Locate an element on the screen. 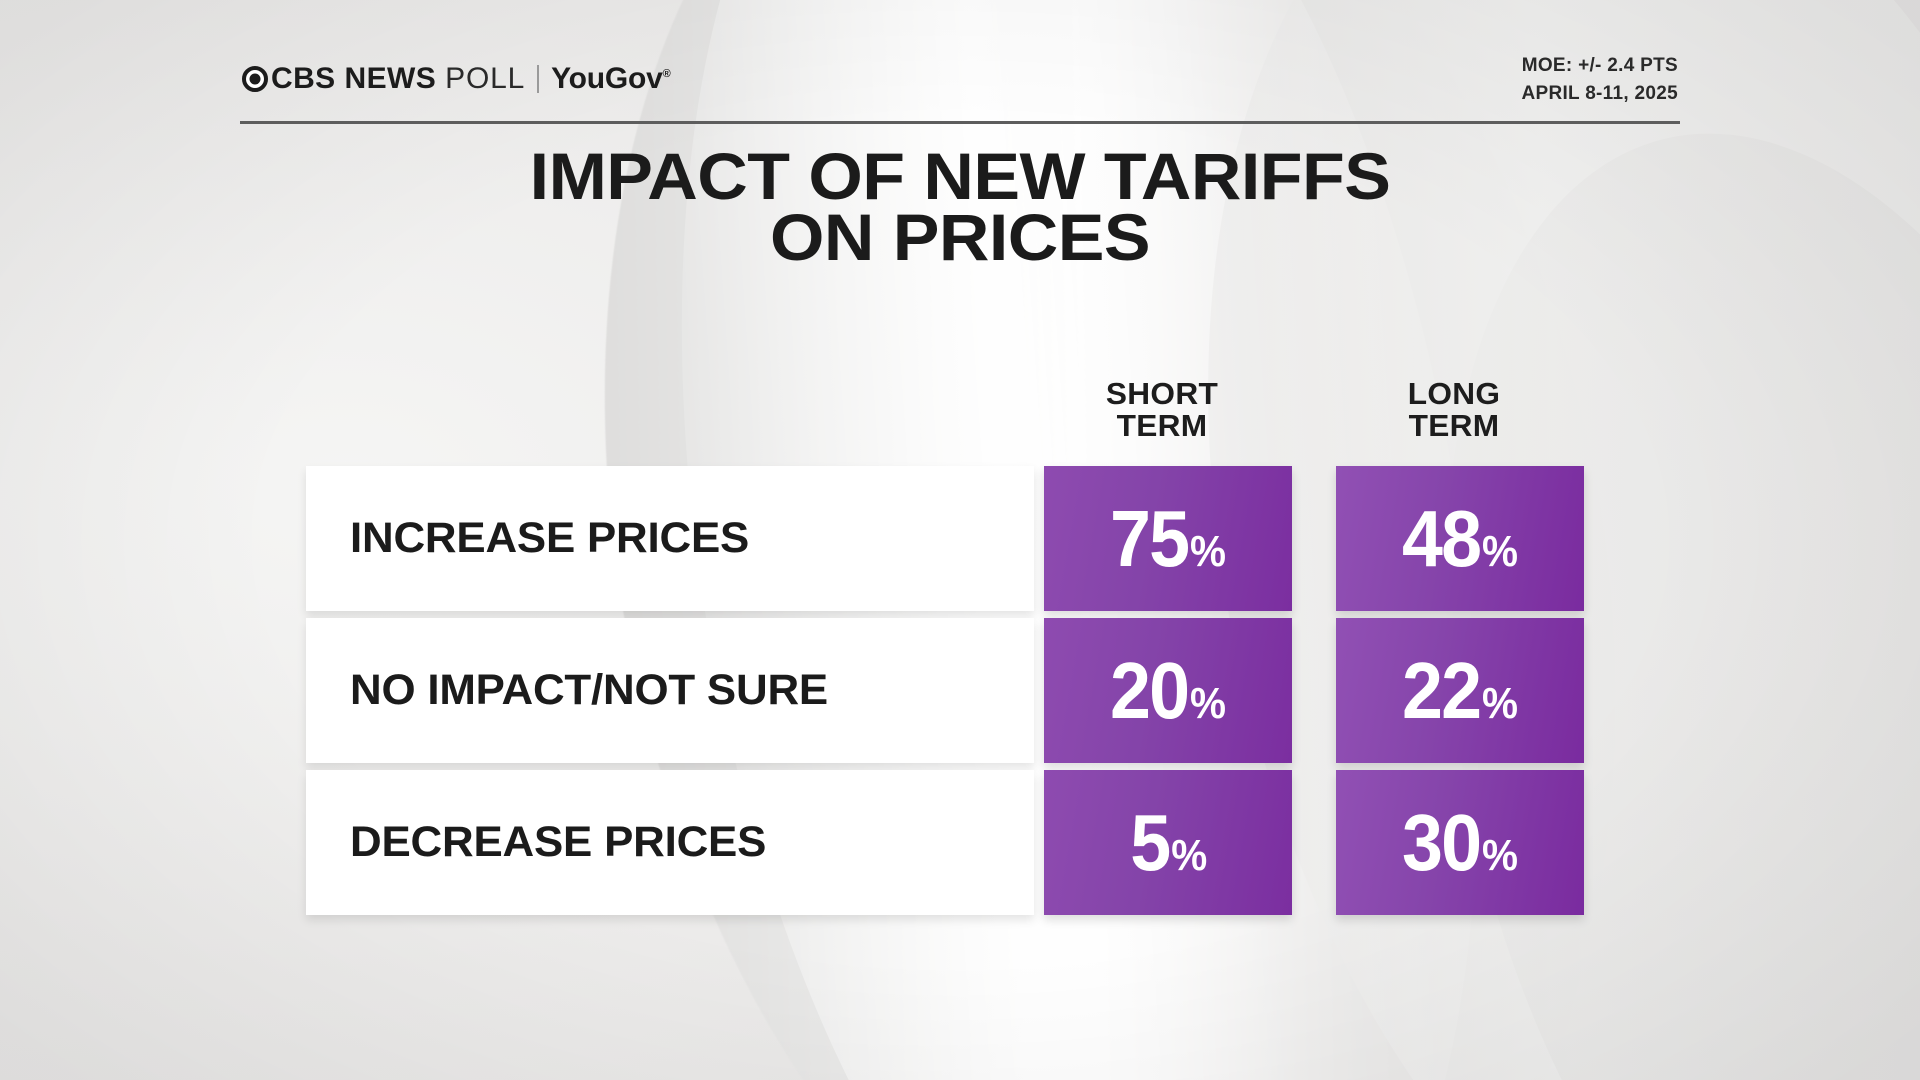  column-header-long-term-line-1: LONG is located at coordinates (1454, 393).